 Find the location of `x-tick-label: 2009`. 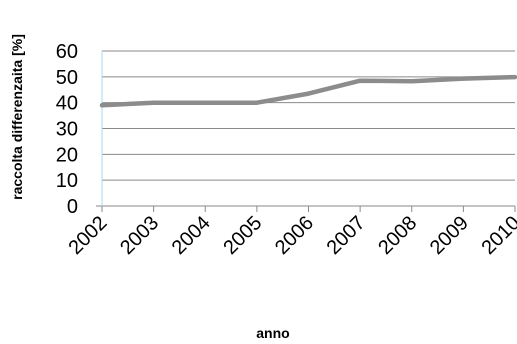

x-tick-label: 2009 is located at coordinates (449, 235).